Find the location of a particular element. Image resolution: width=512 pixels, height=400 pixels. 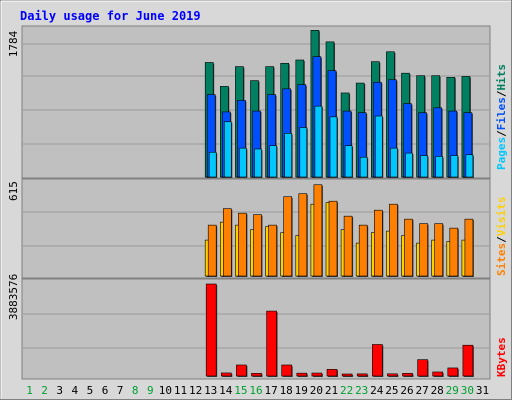

x-tick-label: 20 is located at coordinates (316, 390).